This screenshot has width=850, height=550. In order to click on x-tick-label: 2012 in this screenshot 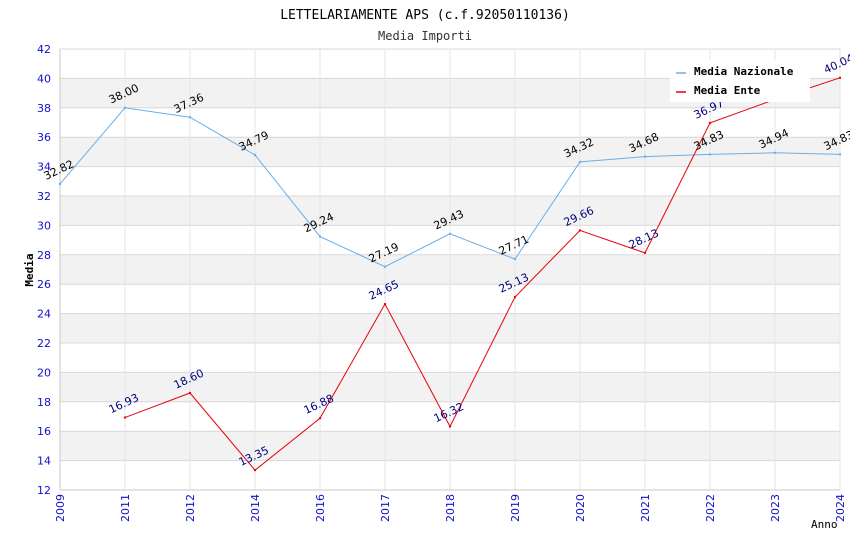, I will do `click(190, 508)`.